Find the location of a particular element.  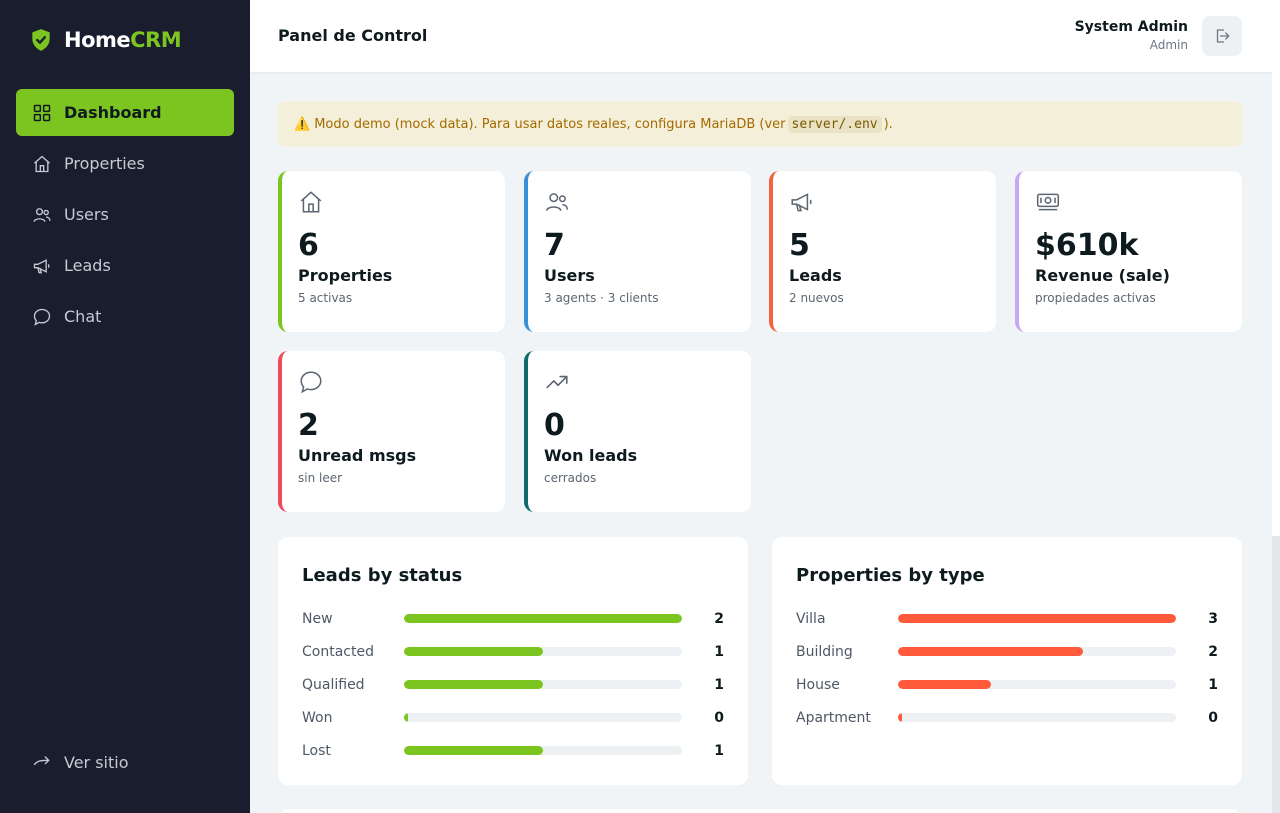

warning-icon: ⚠️ is located at coordinates (302, 124).